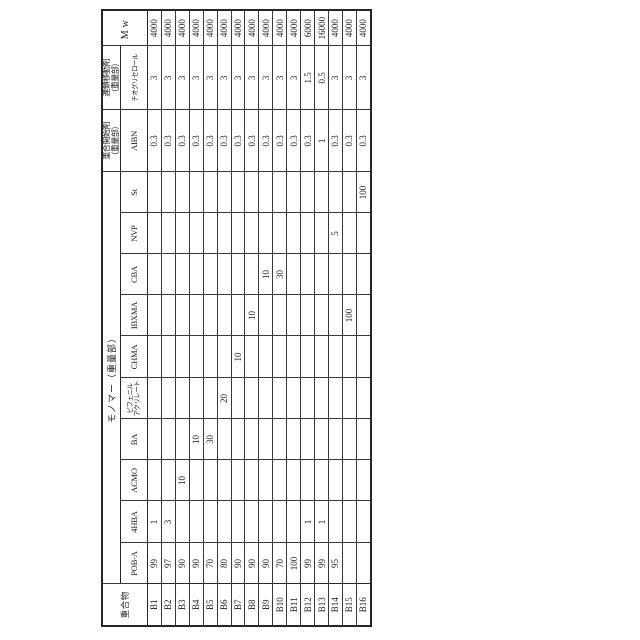 The width and height of the screenshot is (640, 640). Describe the element at coordinates (134, 480) in the screenshot. I see `header-acmo: ACMO` at that location.